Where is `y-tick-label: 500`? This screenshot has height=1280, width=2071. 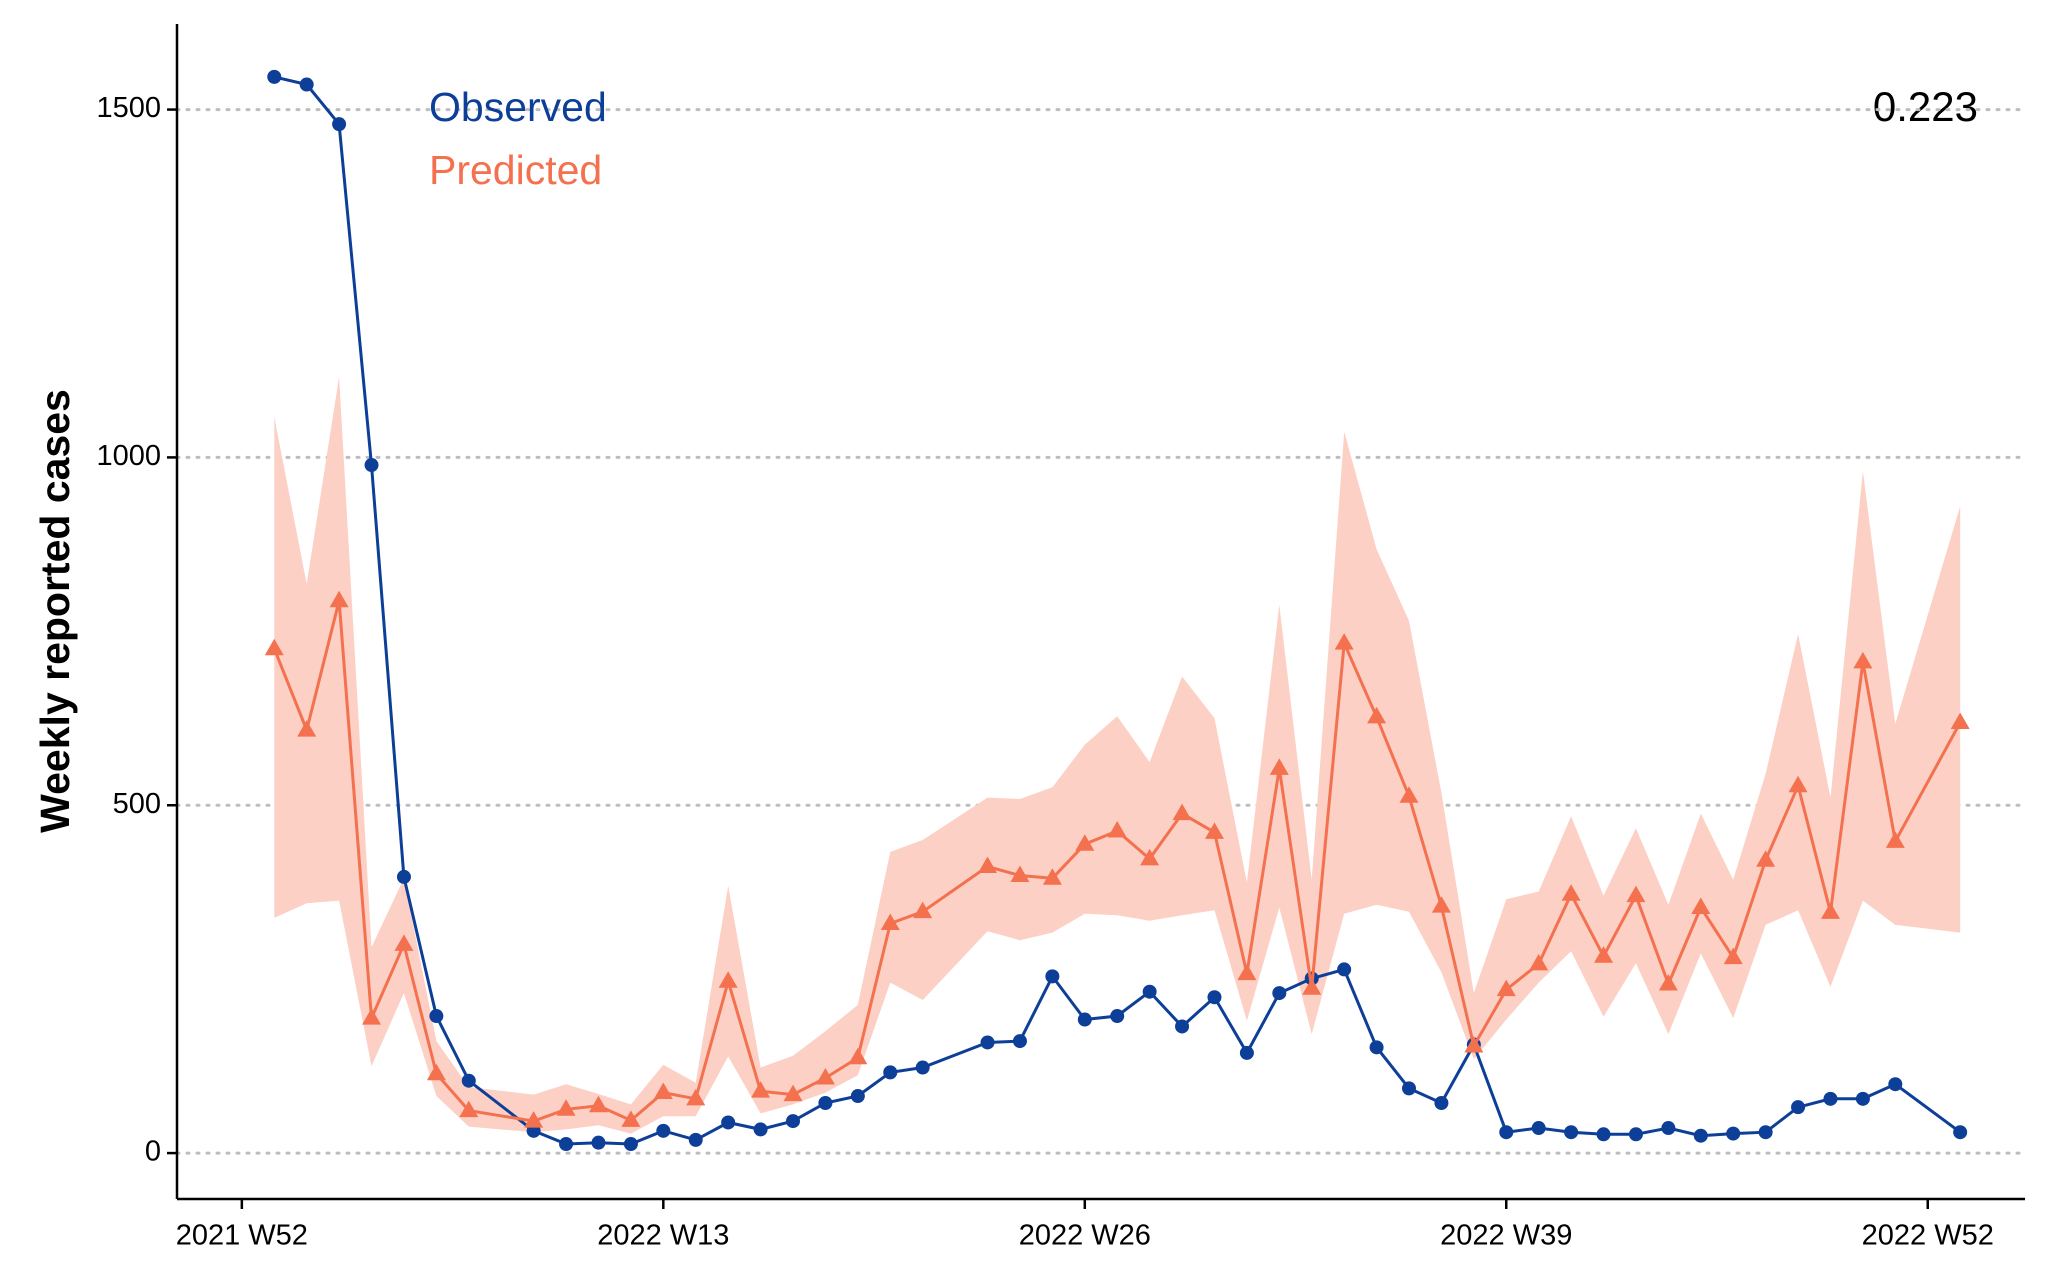 y-tick-label: 500 is located at coordinates (137, 804).